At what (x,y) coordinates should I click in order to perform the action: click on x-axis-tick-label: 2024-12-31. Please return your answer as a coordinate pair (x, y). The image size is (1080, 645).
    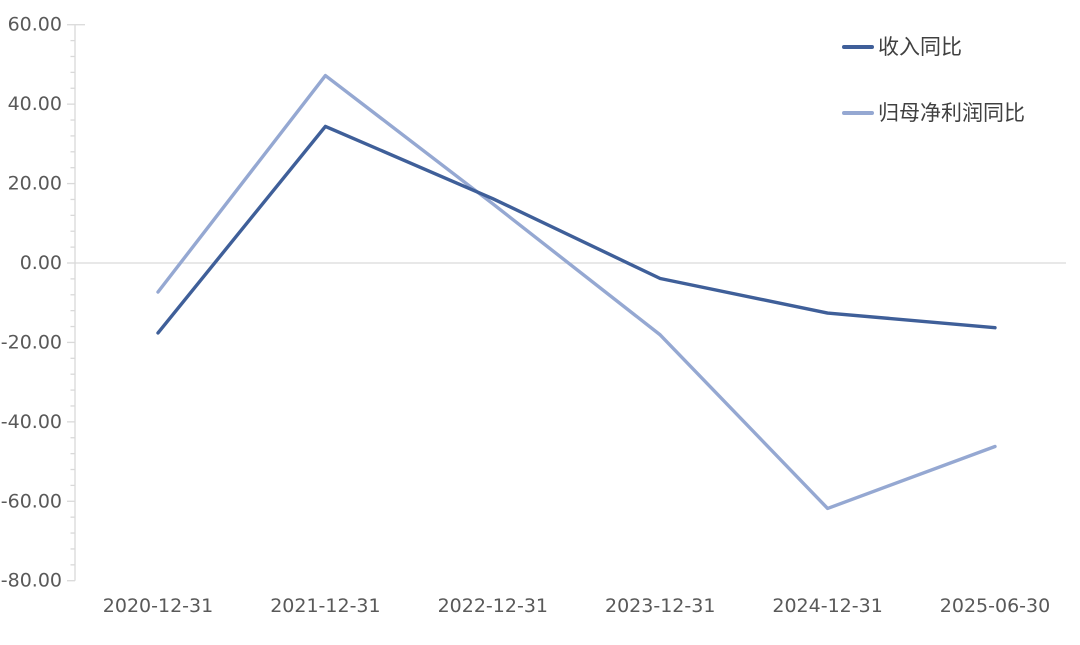
    Looking at the image, I should click on (827, 606).